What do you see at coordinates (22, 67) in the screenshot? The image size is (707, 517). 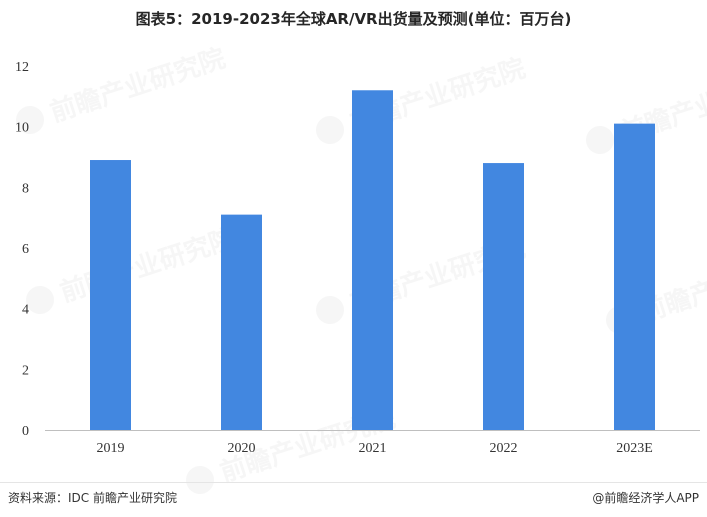 I see `y-tick-label: 12` at bounding box center [22, 67].